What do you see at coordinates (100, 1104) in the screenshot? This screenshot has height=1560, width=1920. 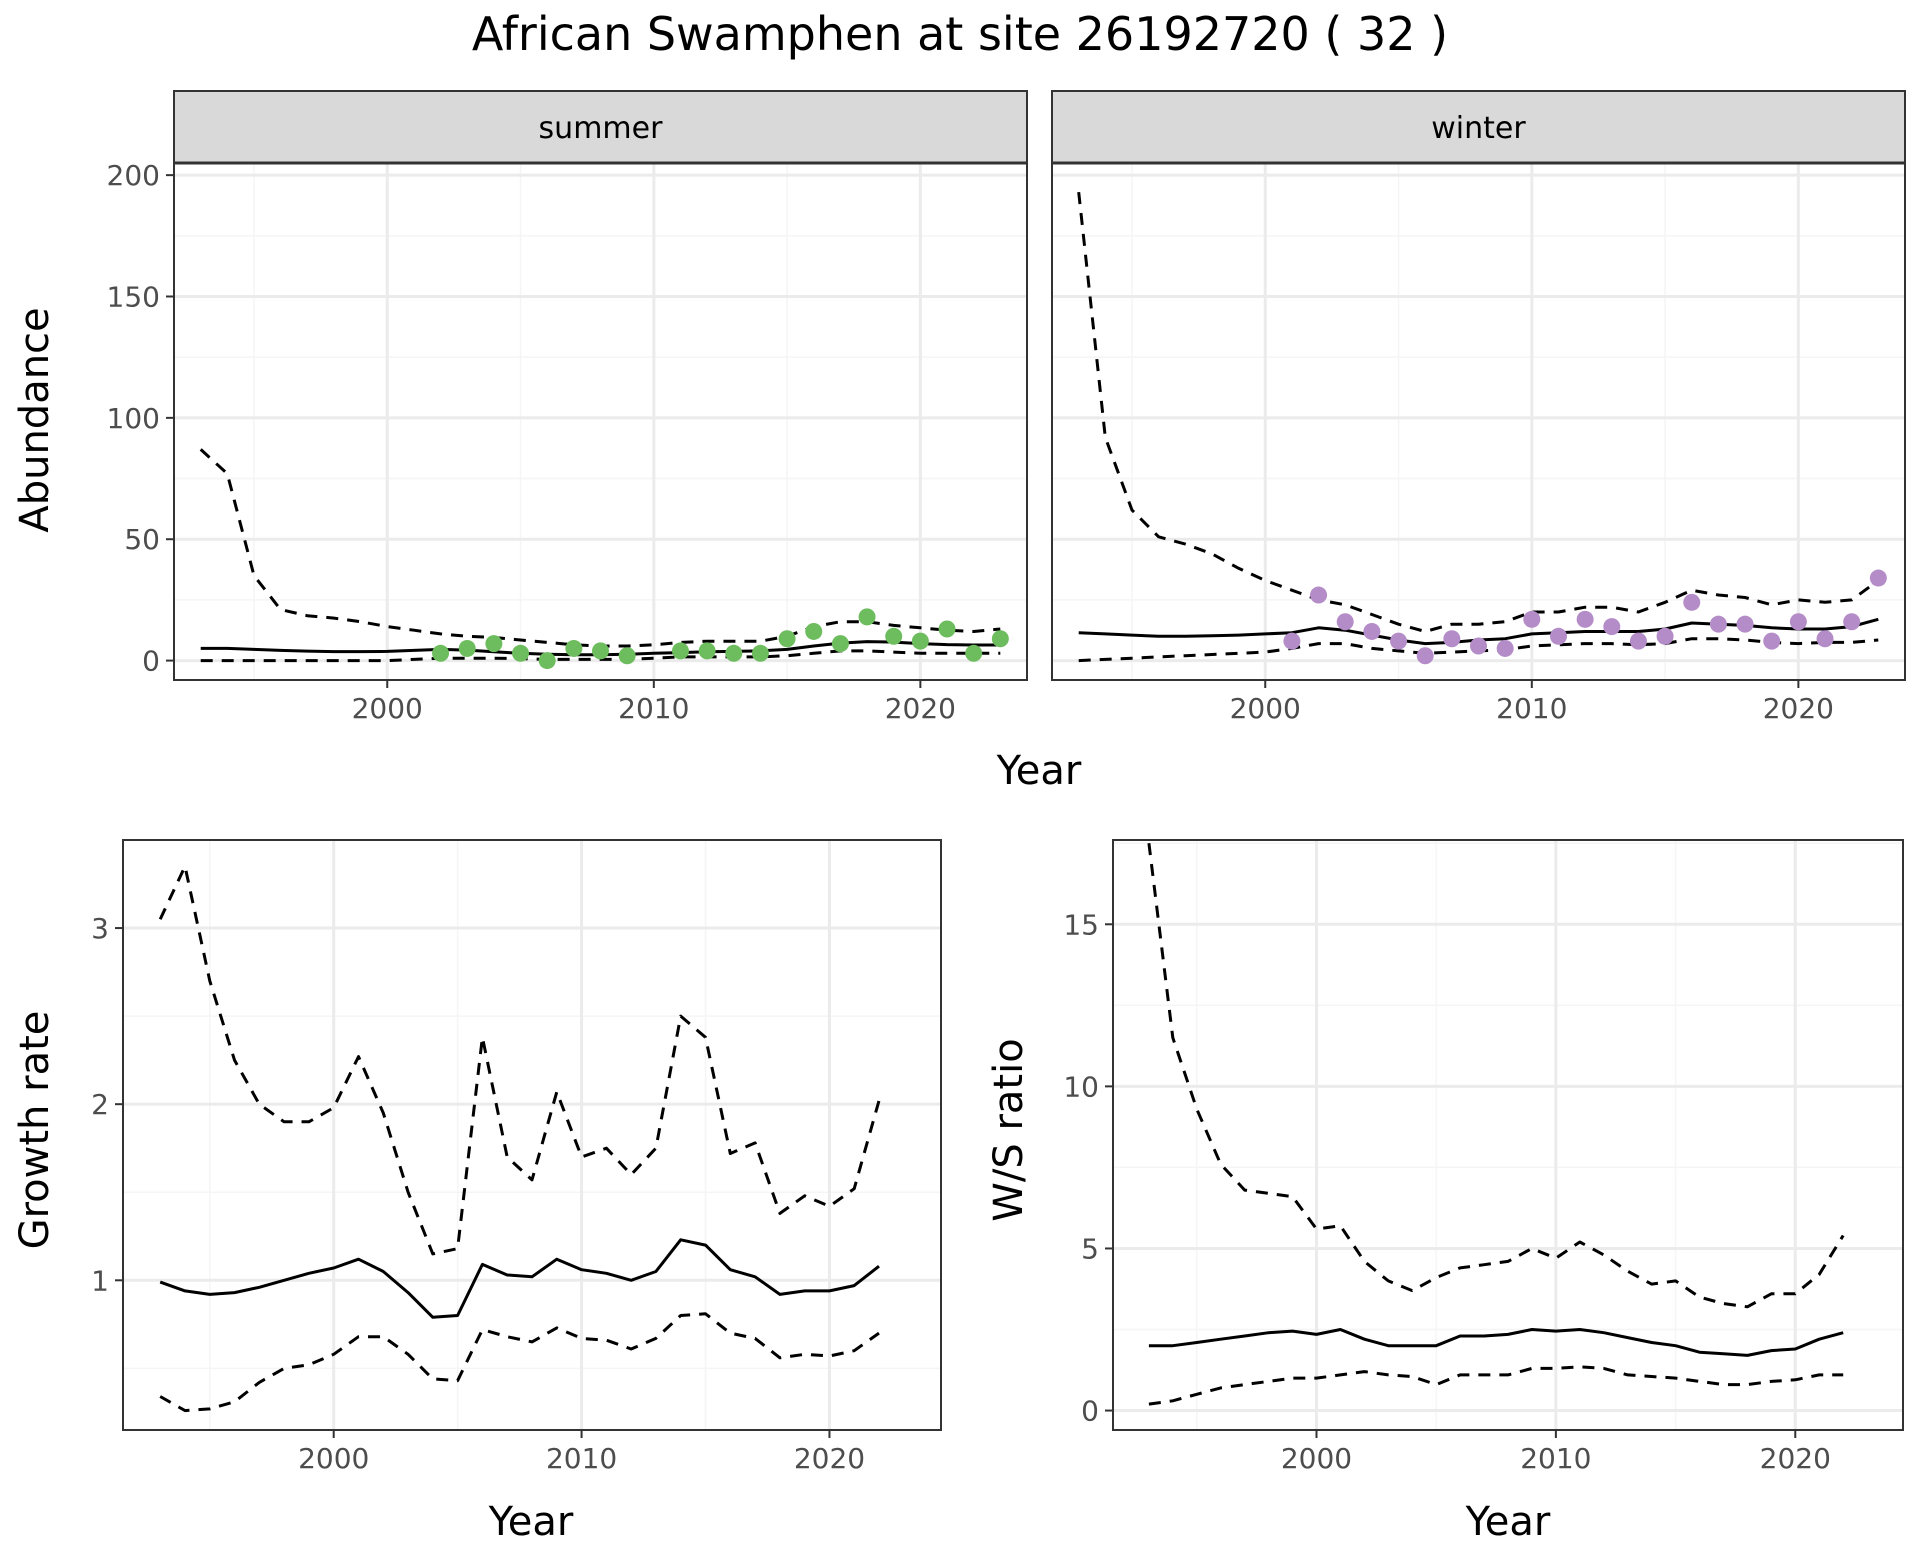 I see `y-tick-label: 2` at bounding box center [100, 1104].